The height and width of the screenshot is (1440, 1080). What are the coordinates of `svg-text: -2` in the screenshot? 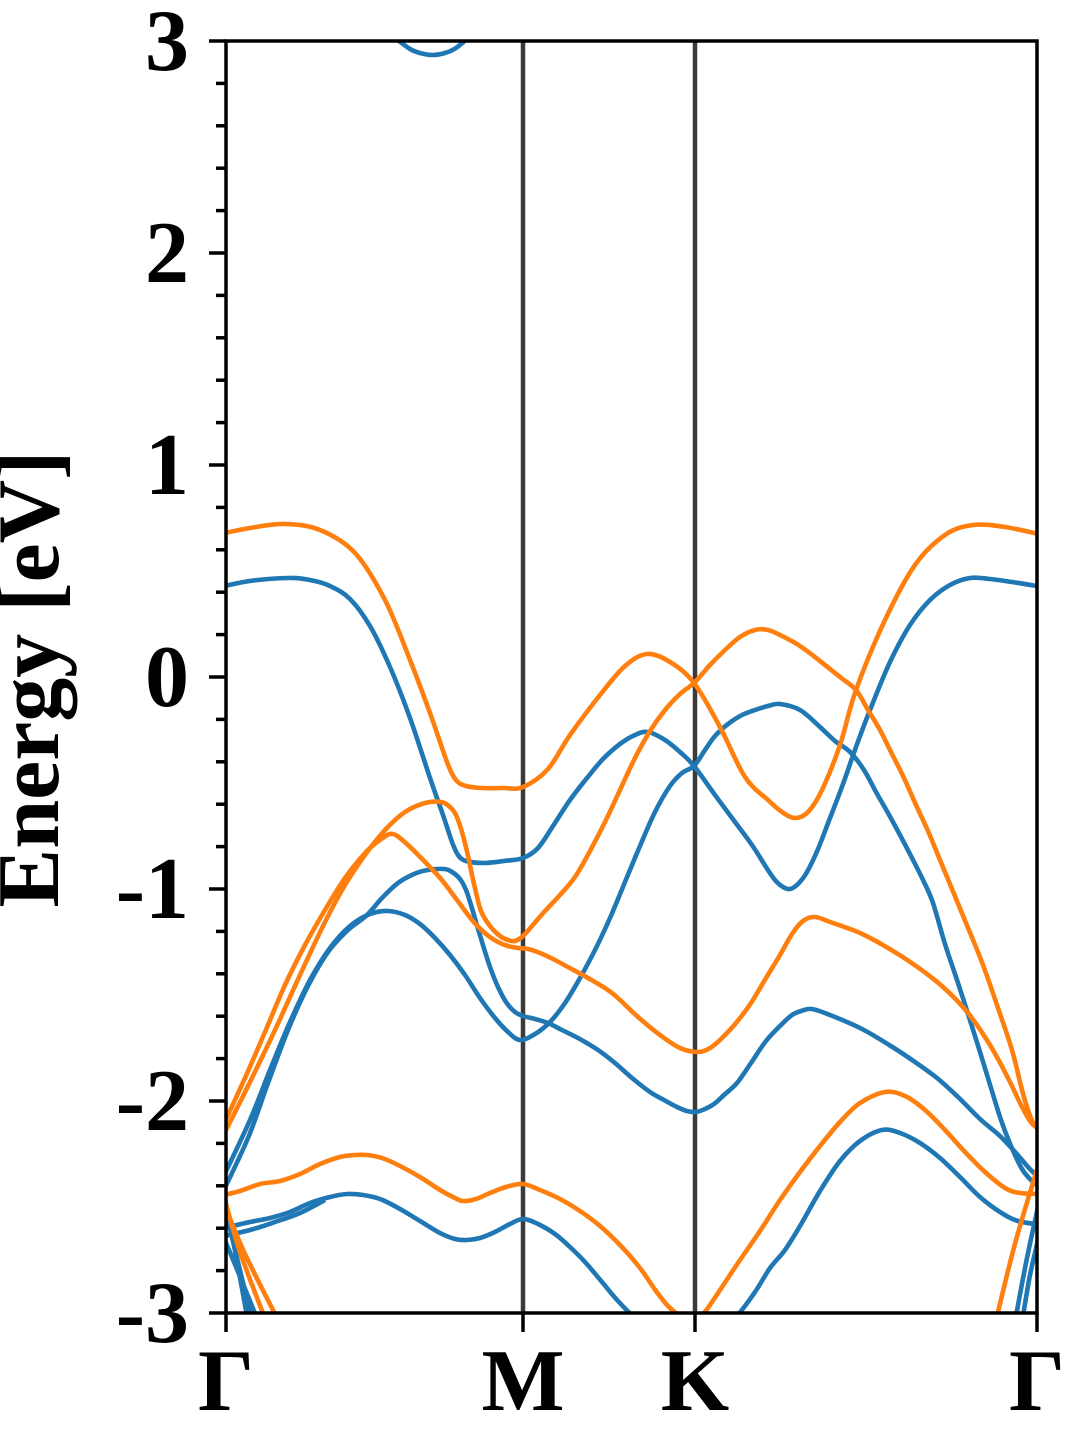 It's located at (152, 1101).